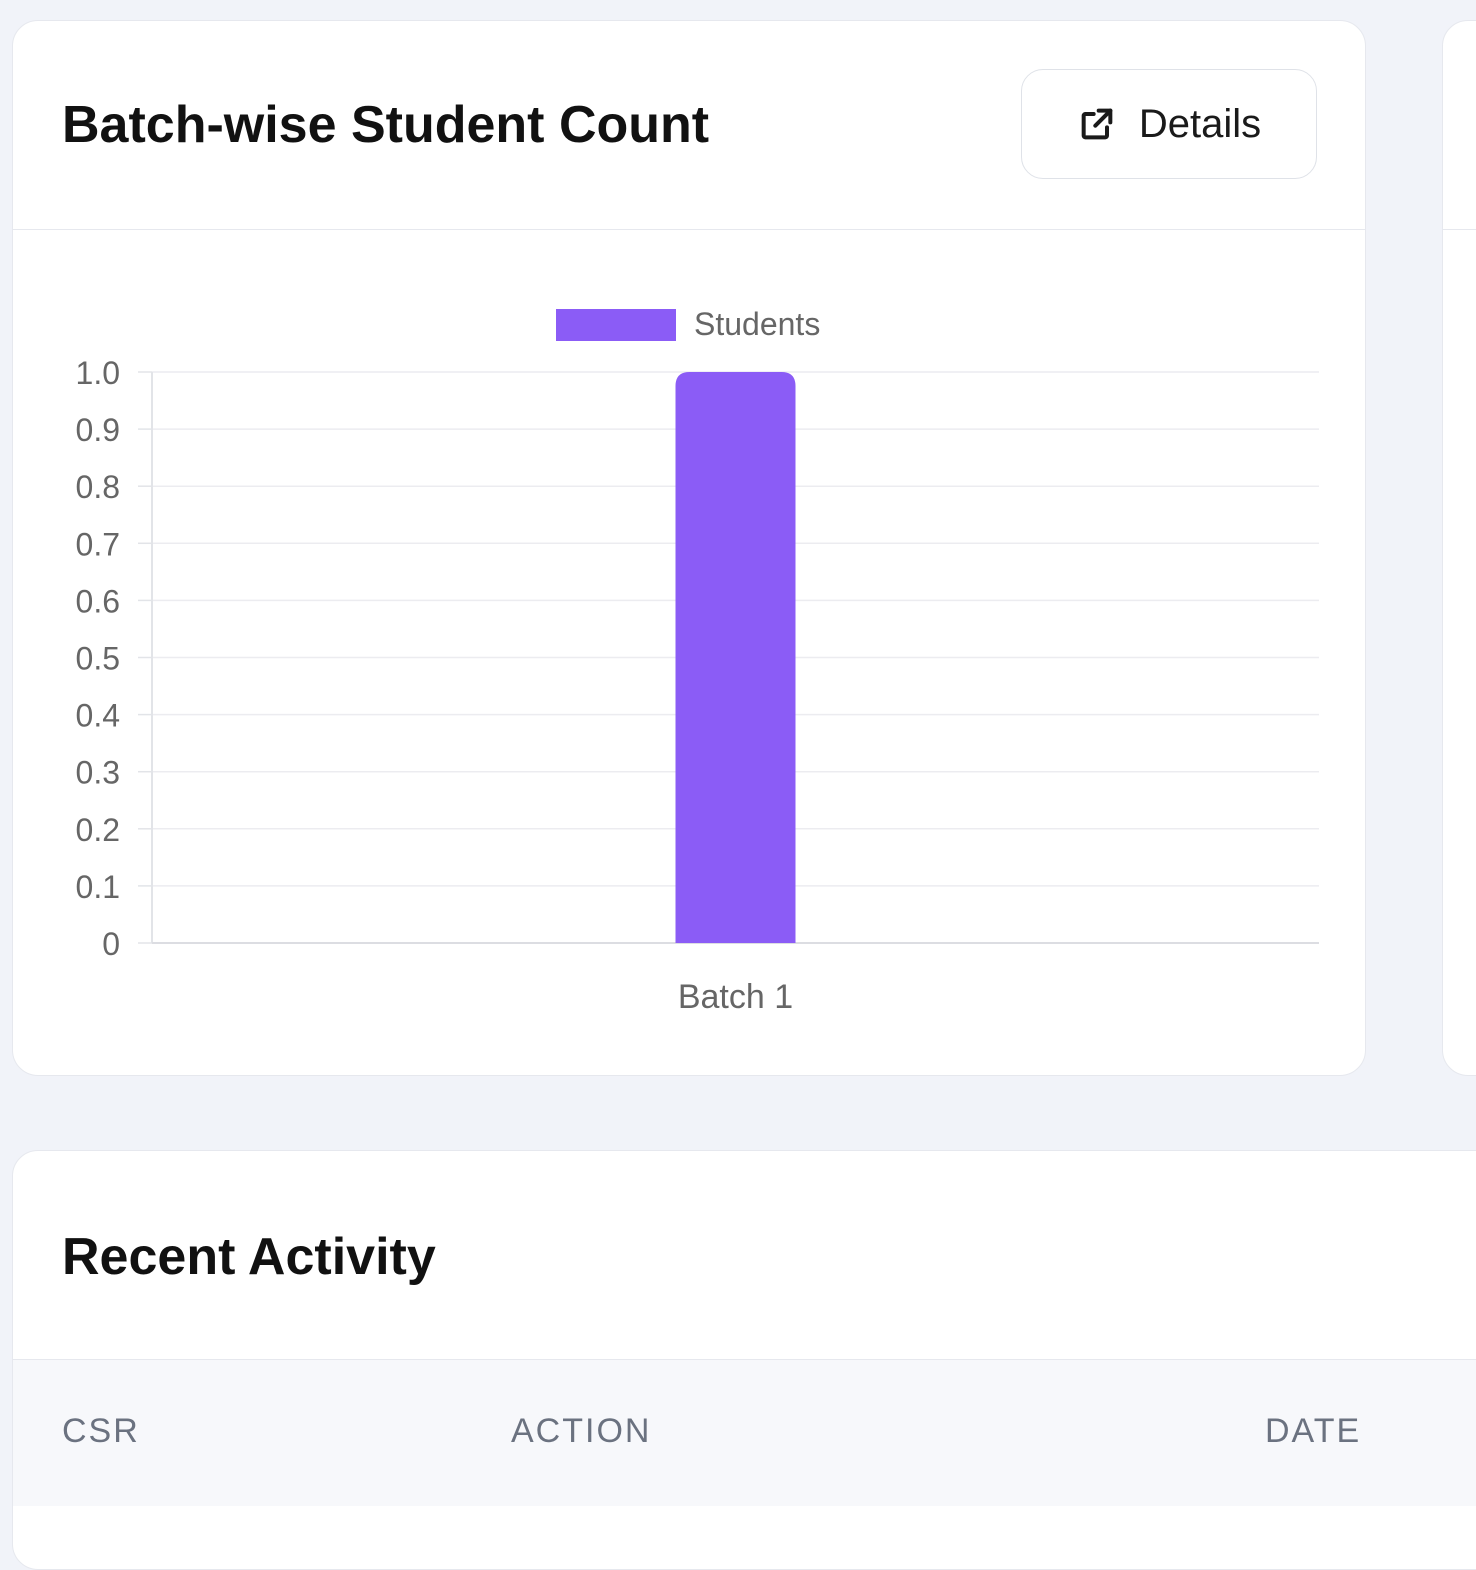 The image size is (1476, 1570). What do you see at coordinates (1097, 124) in the screenshot?
I see `external-link-icon` at bounding box center [1097, 124].